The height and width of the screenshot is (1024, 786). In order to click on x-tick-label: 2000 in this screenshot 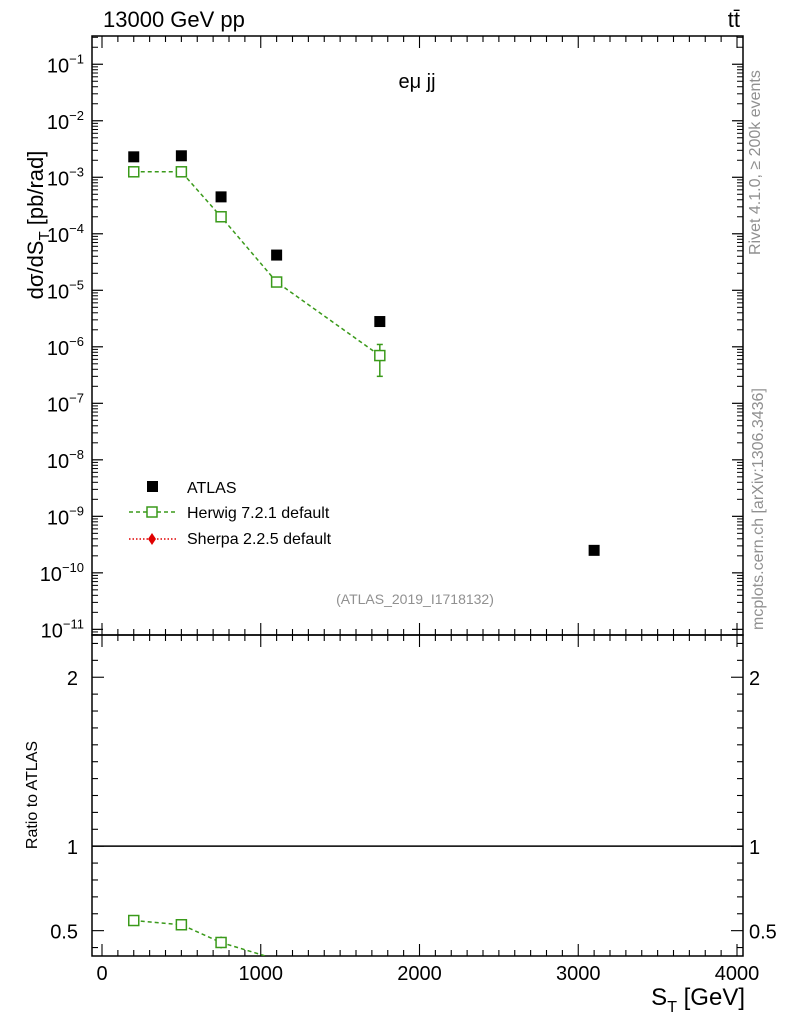, I will do `click(419, 974)`.